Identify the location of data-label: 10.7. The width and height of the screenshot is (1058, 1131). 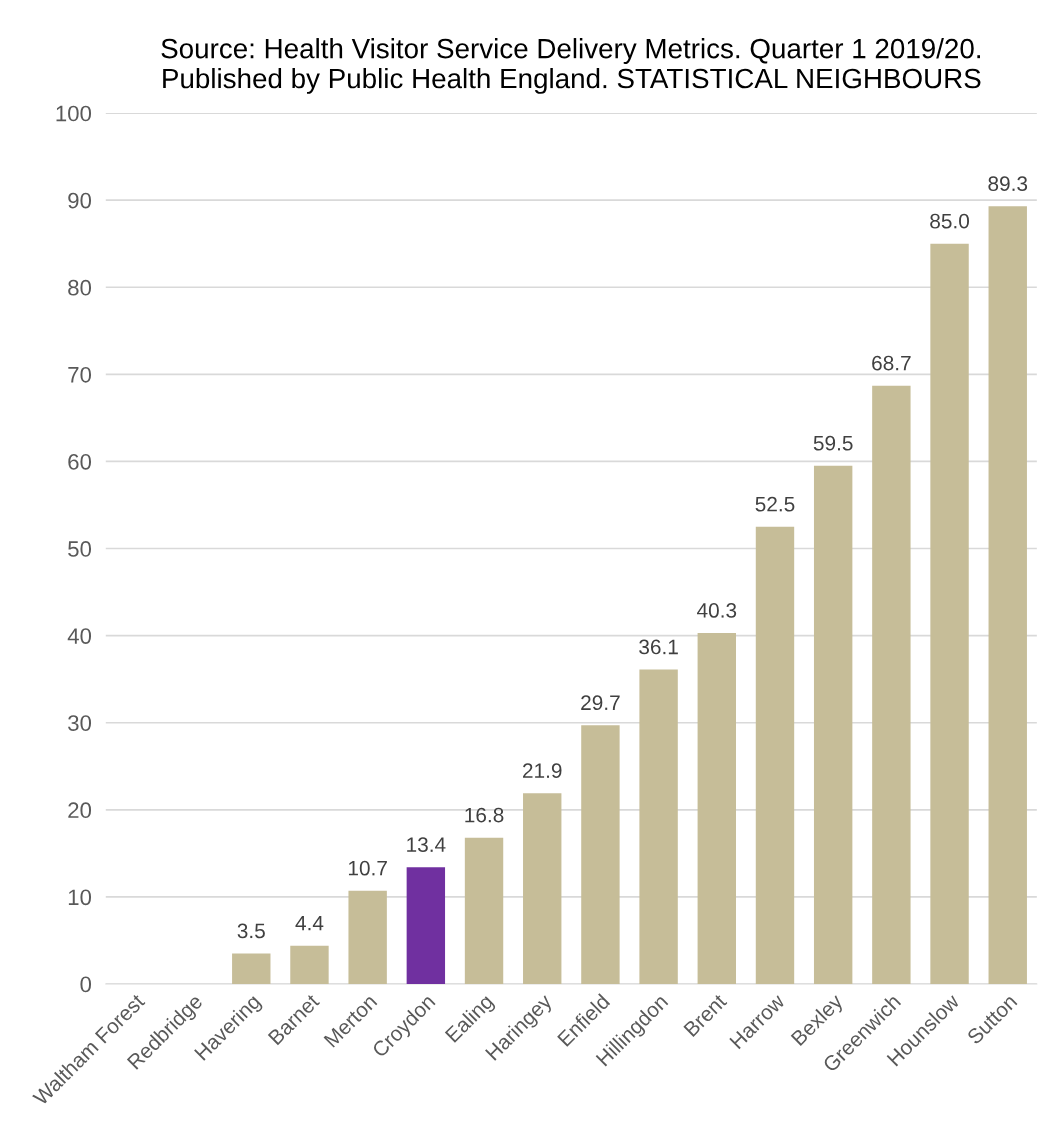
(367, 868).